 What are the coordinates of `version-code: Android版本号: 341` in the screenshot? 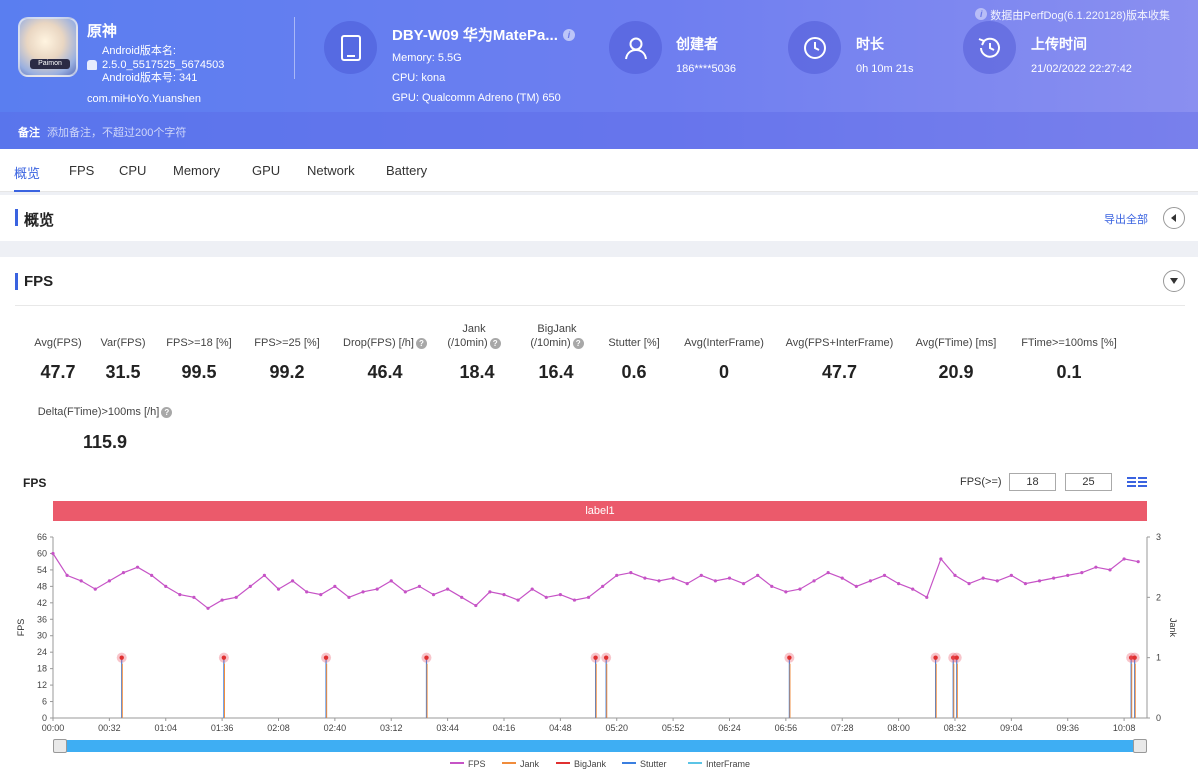 It's located at (150, 78).